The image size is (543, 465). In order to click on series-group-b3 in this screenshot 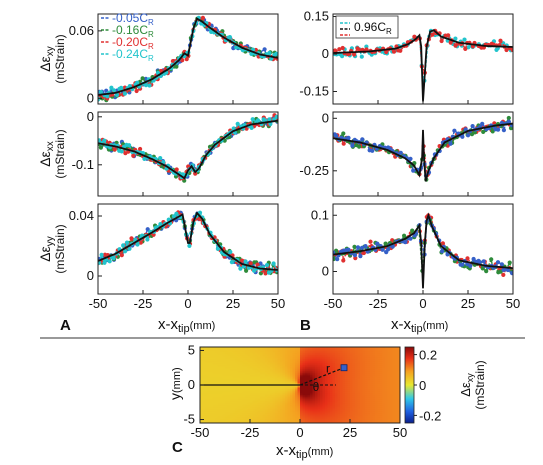, I will do `click(423, 250)`.